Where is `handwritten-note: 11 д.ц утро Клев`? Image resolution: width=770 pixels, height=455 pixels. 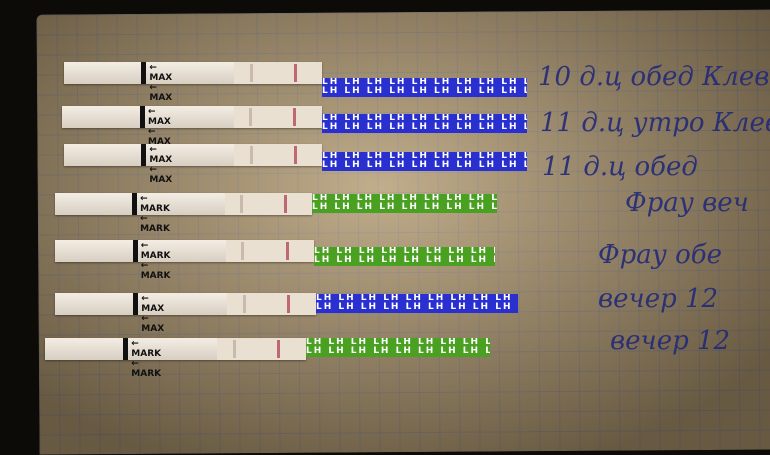 handwritten-note: 11 д.ц утро Клев is located at coordinates (655, 123).